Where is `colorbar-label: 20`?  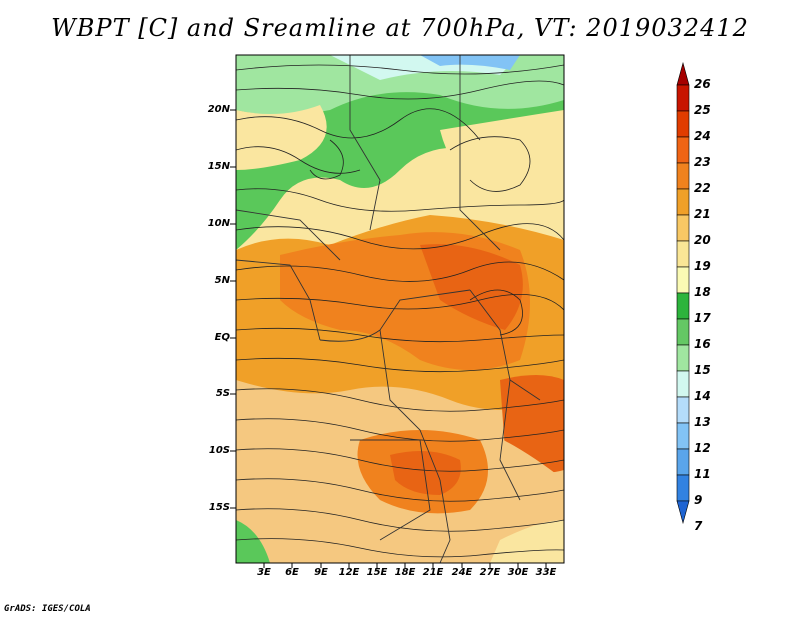
colorbar-label: 20 is located at coordinates (702, 240).